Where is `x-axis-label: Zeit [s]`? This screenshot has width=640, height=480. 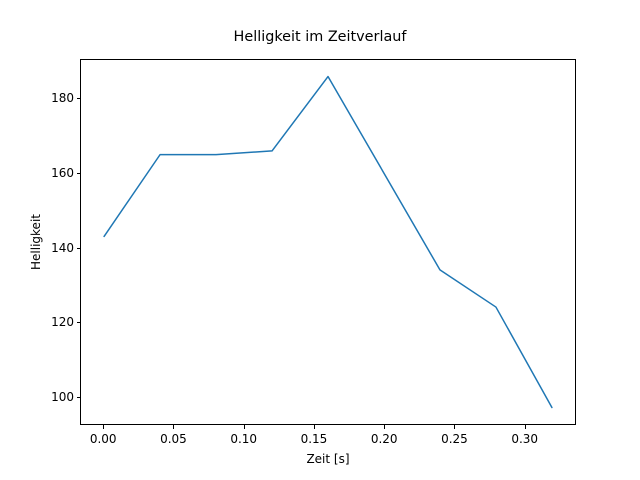
x-axis-label: Zeit [s] is located at coordinates (328, 459).